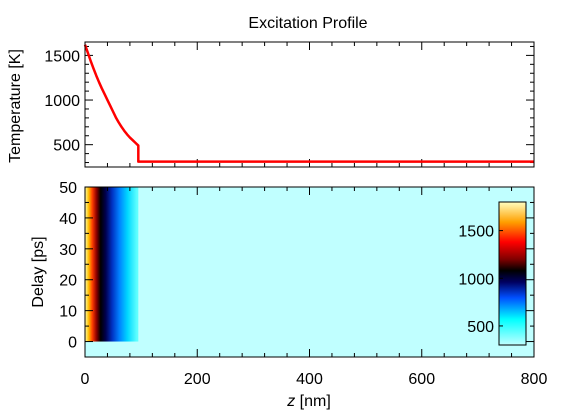 The width and height of the screenshot is (561, 420). I want to click on bottom-y-tick-label: 30, so click(68, 250).